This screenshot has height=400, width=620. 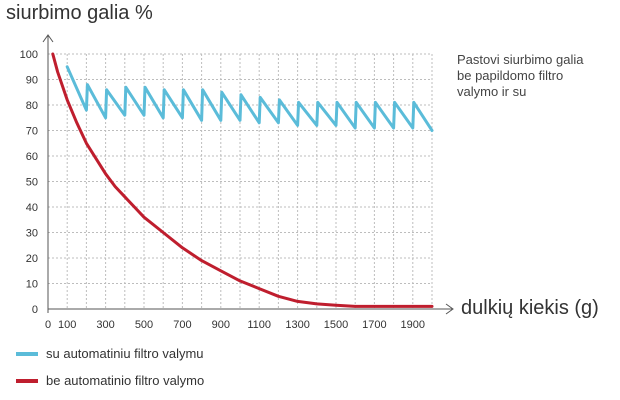 What do you see at coordinates (520, 59) in the screenshot?
I see `annotation-line-1: Pastovi siurbimo galia` at bounding box center [520, 59].